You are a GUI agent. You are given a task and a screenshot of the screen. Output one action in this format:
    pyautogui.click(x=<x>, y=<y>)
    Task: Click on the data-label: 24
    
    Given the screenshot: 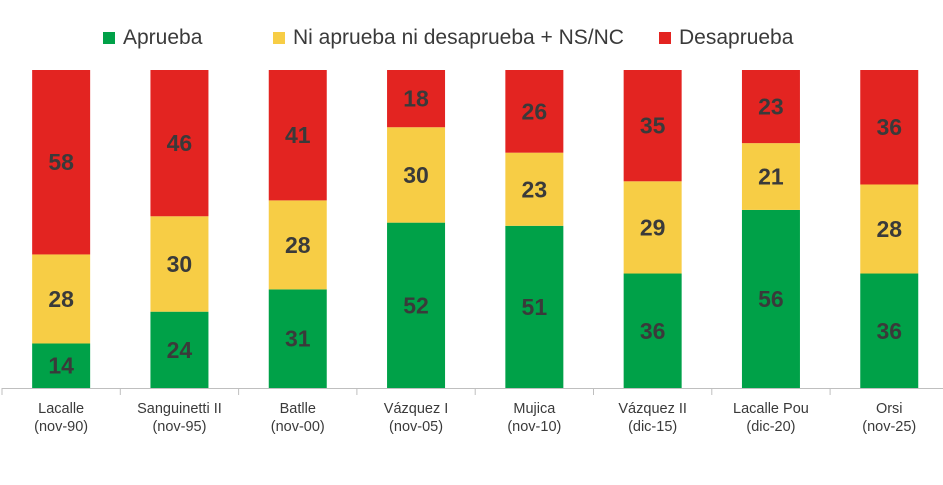 What is the action you would take?
    pyautogui.click(x=180, y=350)
    